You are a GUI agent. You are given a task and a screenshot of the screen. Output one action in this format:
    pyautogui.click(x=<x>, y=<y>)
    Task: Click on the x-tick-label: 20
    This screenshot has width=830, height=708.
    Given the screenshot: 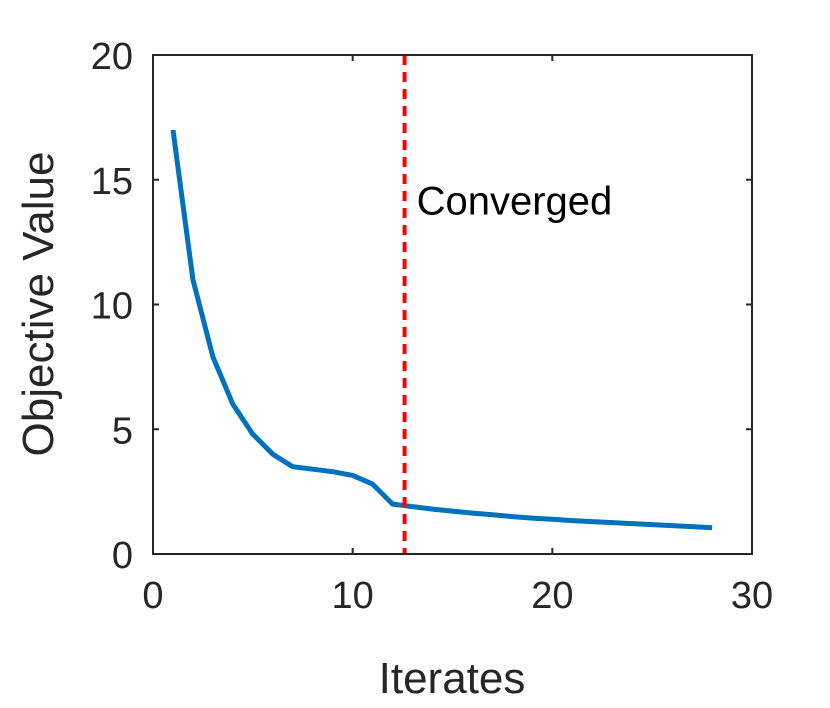 What is the action you would take?
    pyautogui.click(x=552, y=596)
    